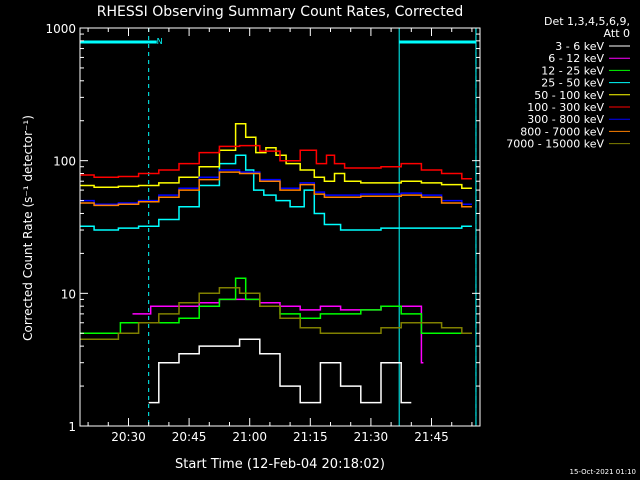  What do you see at coordinates (160, 41) in the screenshot?
I see `flag-label: N` at bounding box center [160, 41].